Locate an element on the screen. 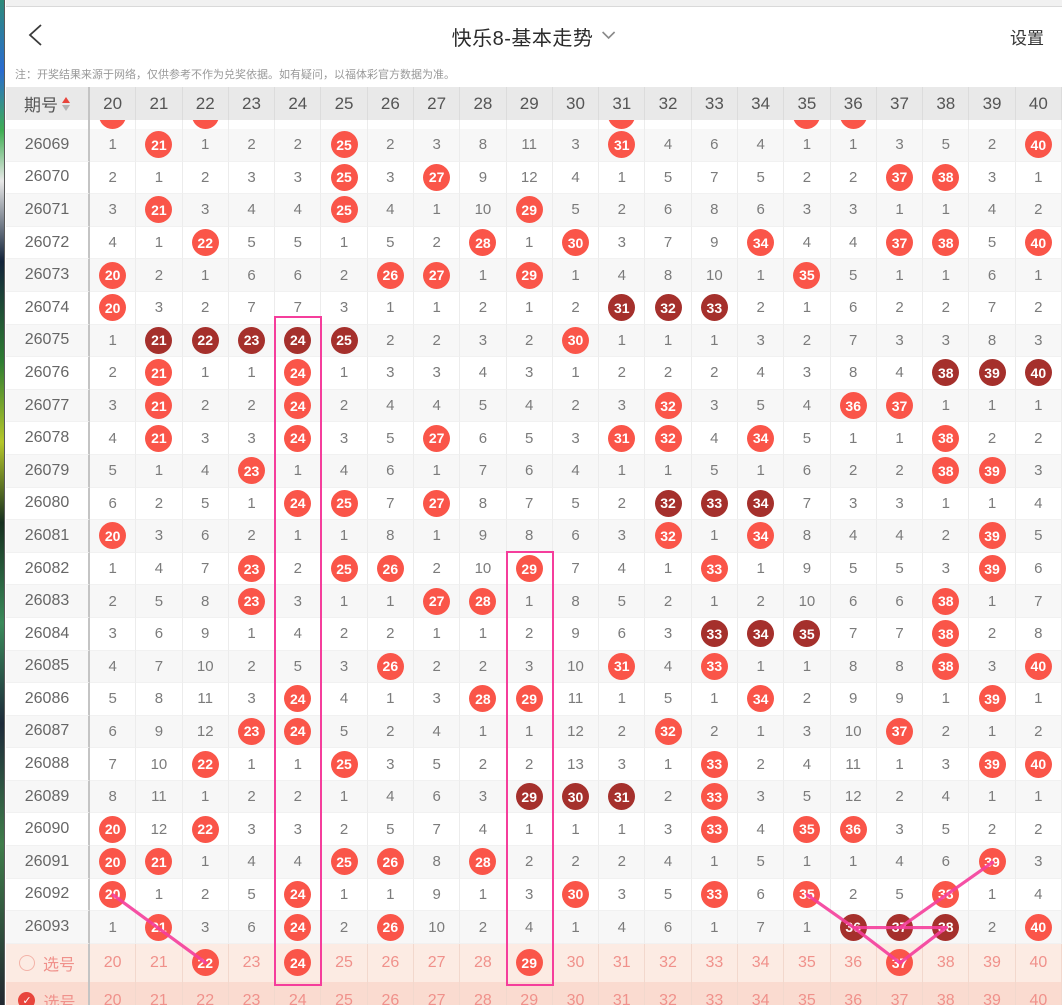 This screenshot has height=1005, width=1062. drawn-number-ball: 38 is located at coordinates (946, 177).